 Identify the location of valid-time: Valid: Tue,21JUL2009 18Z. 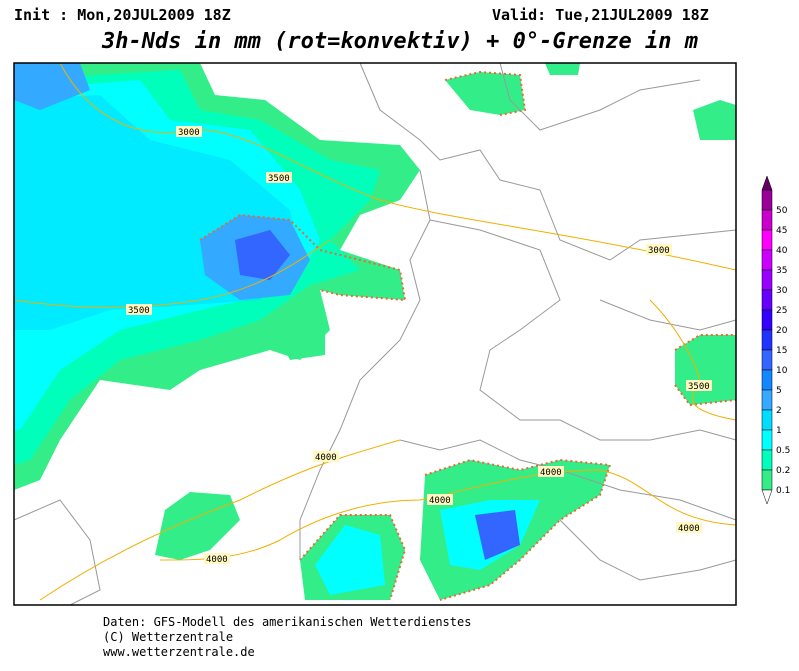
(600, 15).